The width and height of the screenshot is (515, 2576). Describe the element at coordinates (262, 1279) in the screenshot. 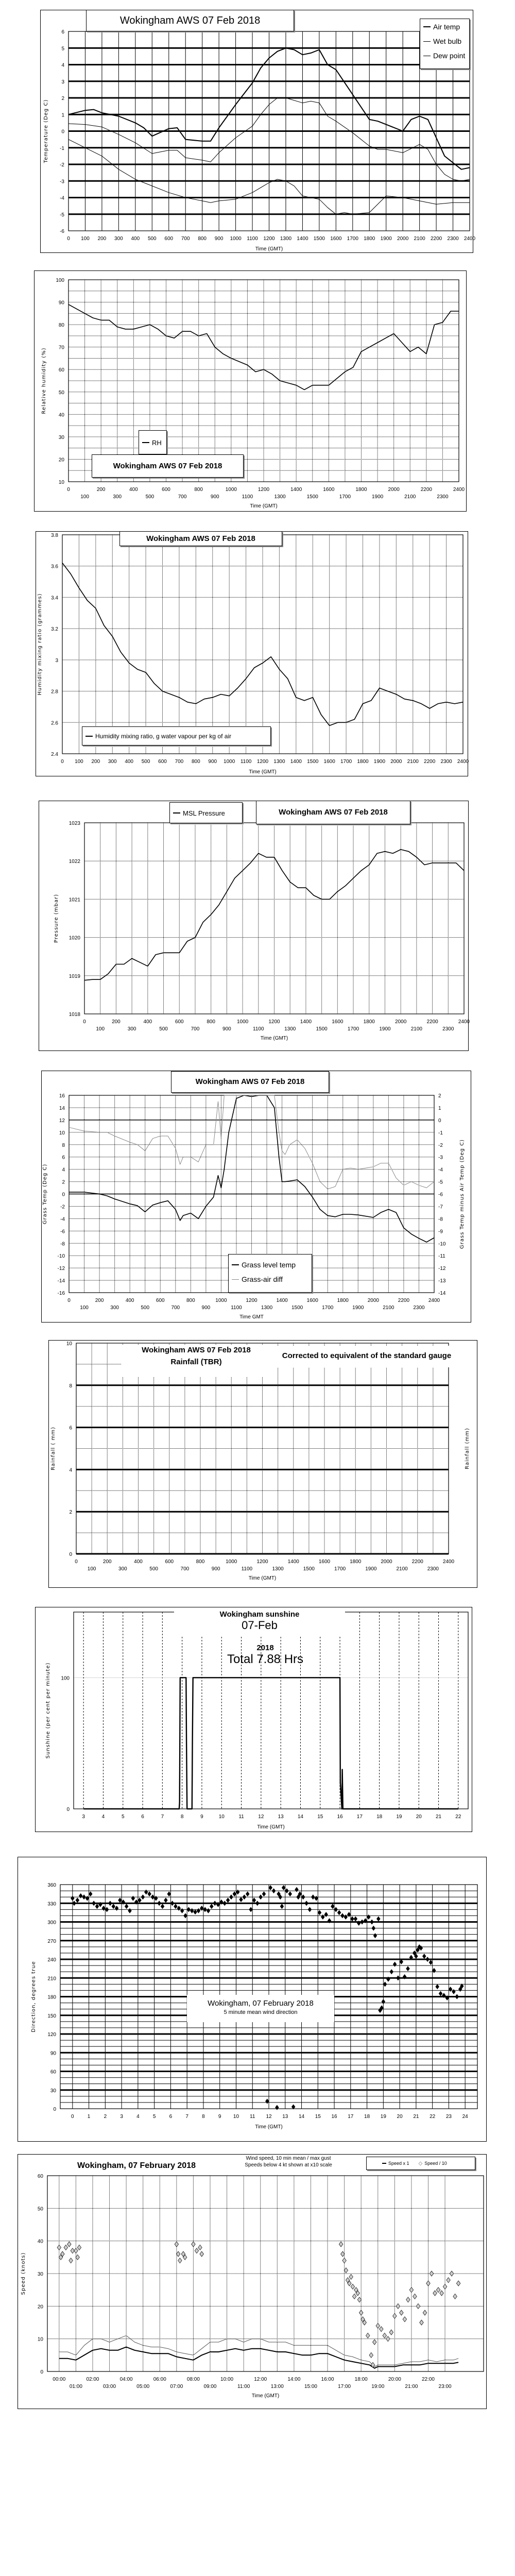

I see `legend-grass-air-diff: Grass-air diff` at that location.